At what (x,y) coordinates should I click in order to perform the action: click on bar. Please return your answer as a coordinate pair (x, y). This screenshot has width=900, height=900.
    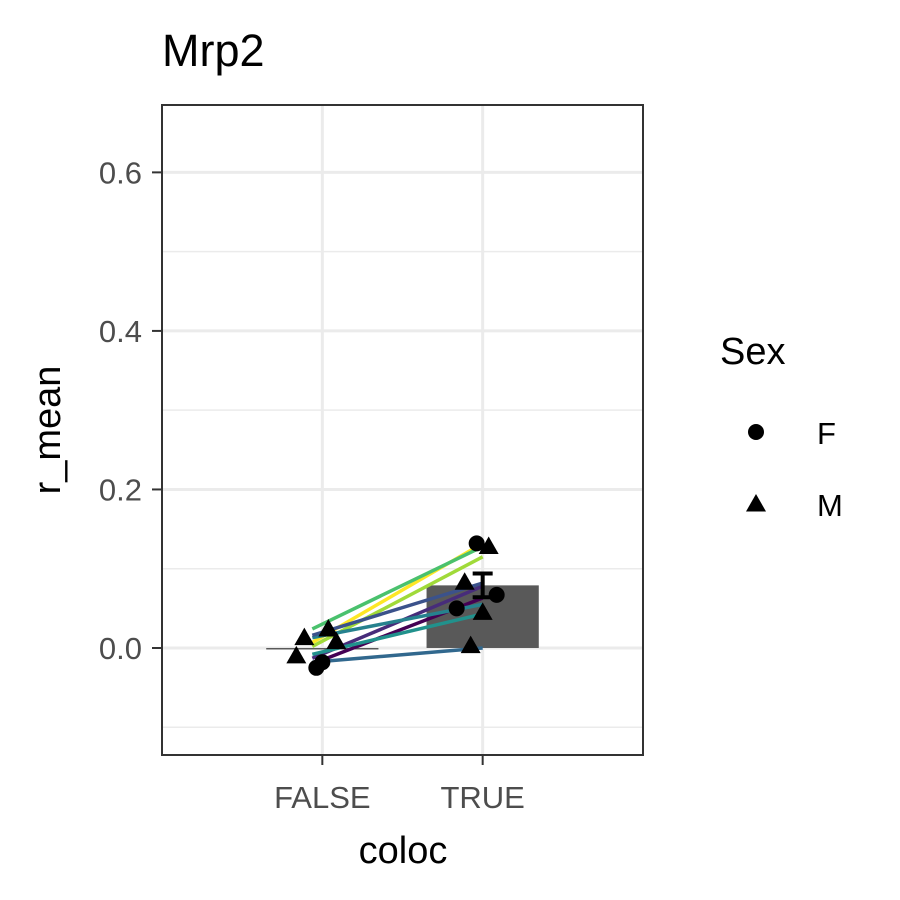
    Looking at the image, I should click on (322, 648).